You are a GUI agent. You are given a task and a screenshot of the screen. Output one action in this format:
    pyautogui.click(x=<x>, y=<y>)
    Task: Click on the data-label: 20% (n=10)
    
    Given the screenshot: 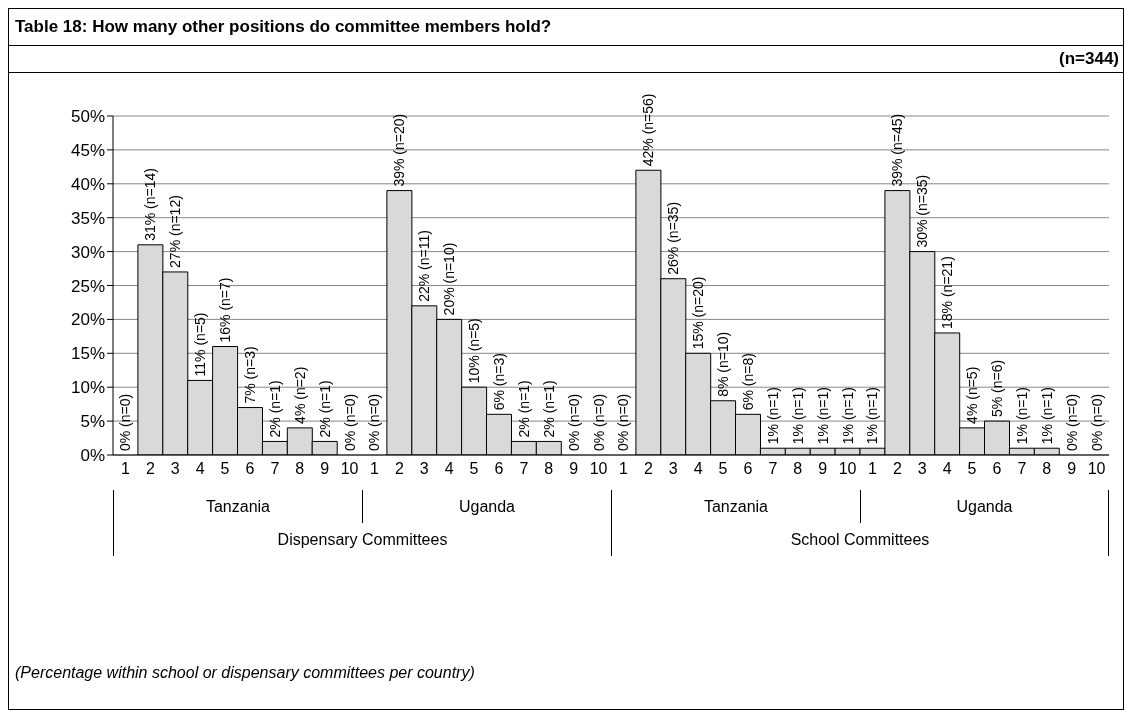 What is the action you would take?
    pyautogui.click(x=449, y=279)
    